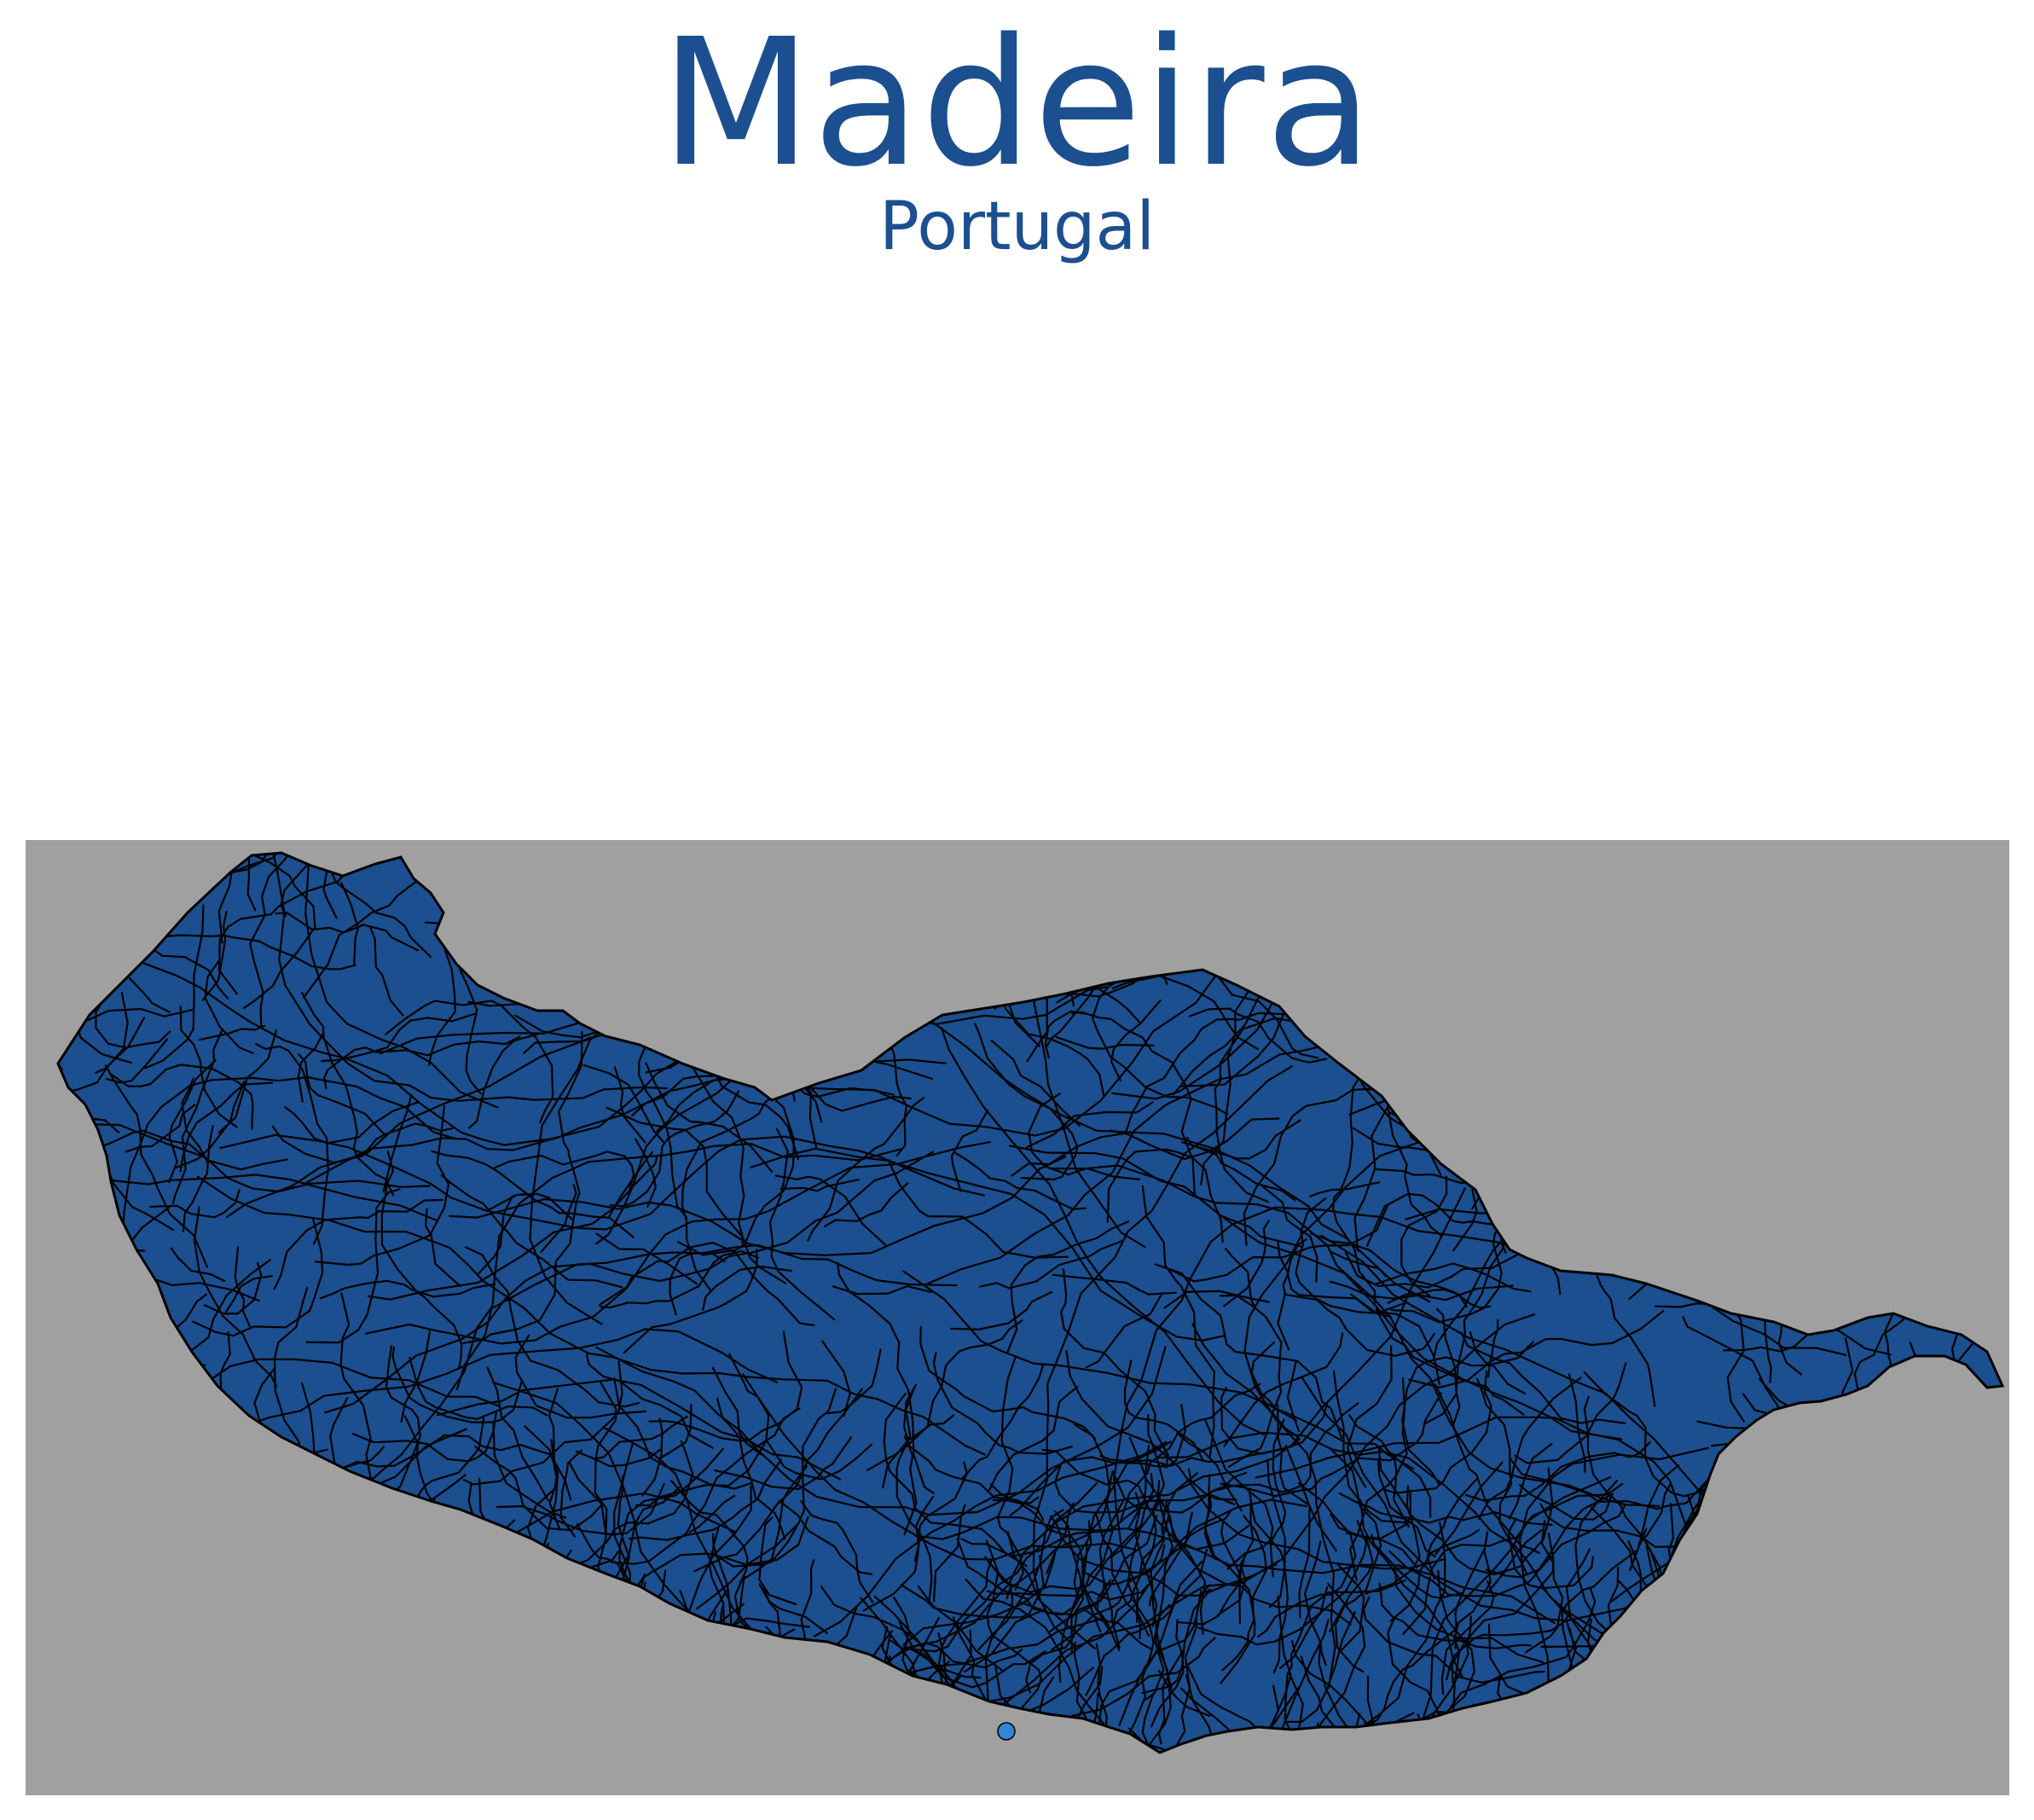  I want to click on point-marker, so click(1006, 1731).